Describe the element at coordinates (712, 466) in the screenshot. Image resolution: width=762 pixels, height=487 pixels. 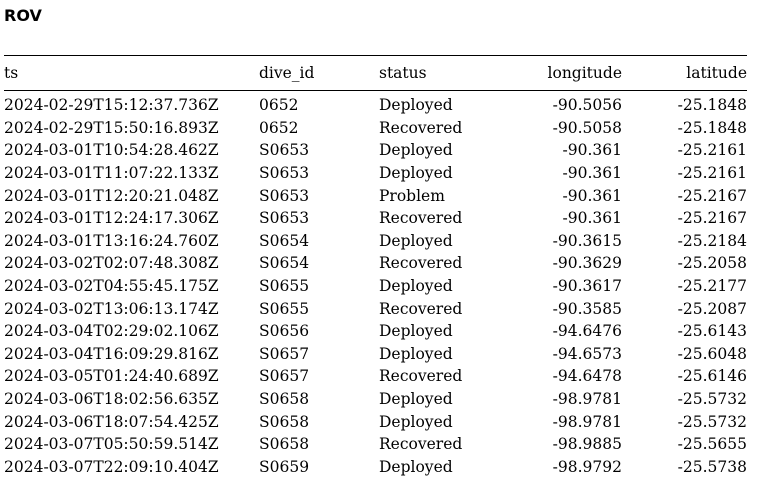
I see `cell-latitude: -25.5738` at that location.